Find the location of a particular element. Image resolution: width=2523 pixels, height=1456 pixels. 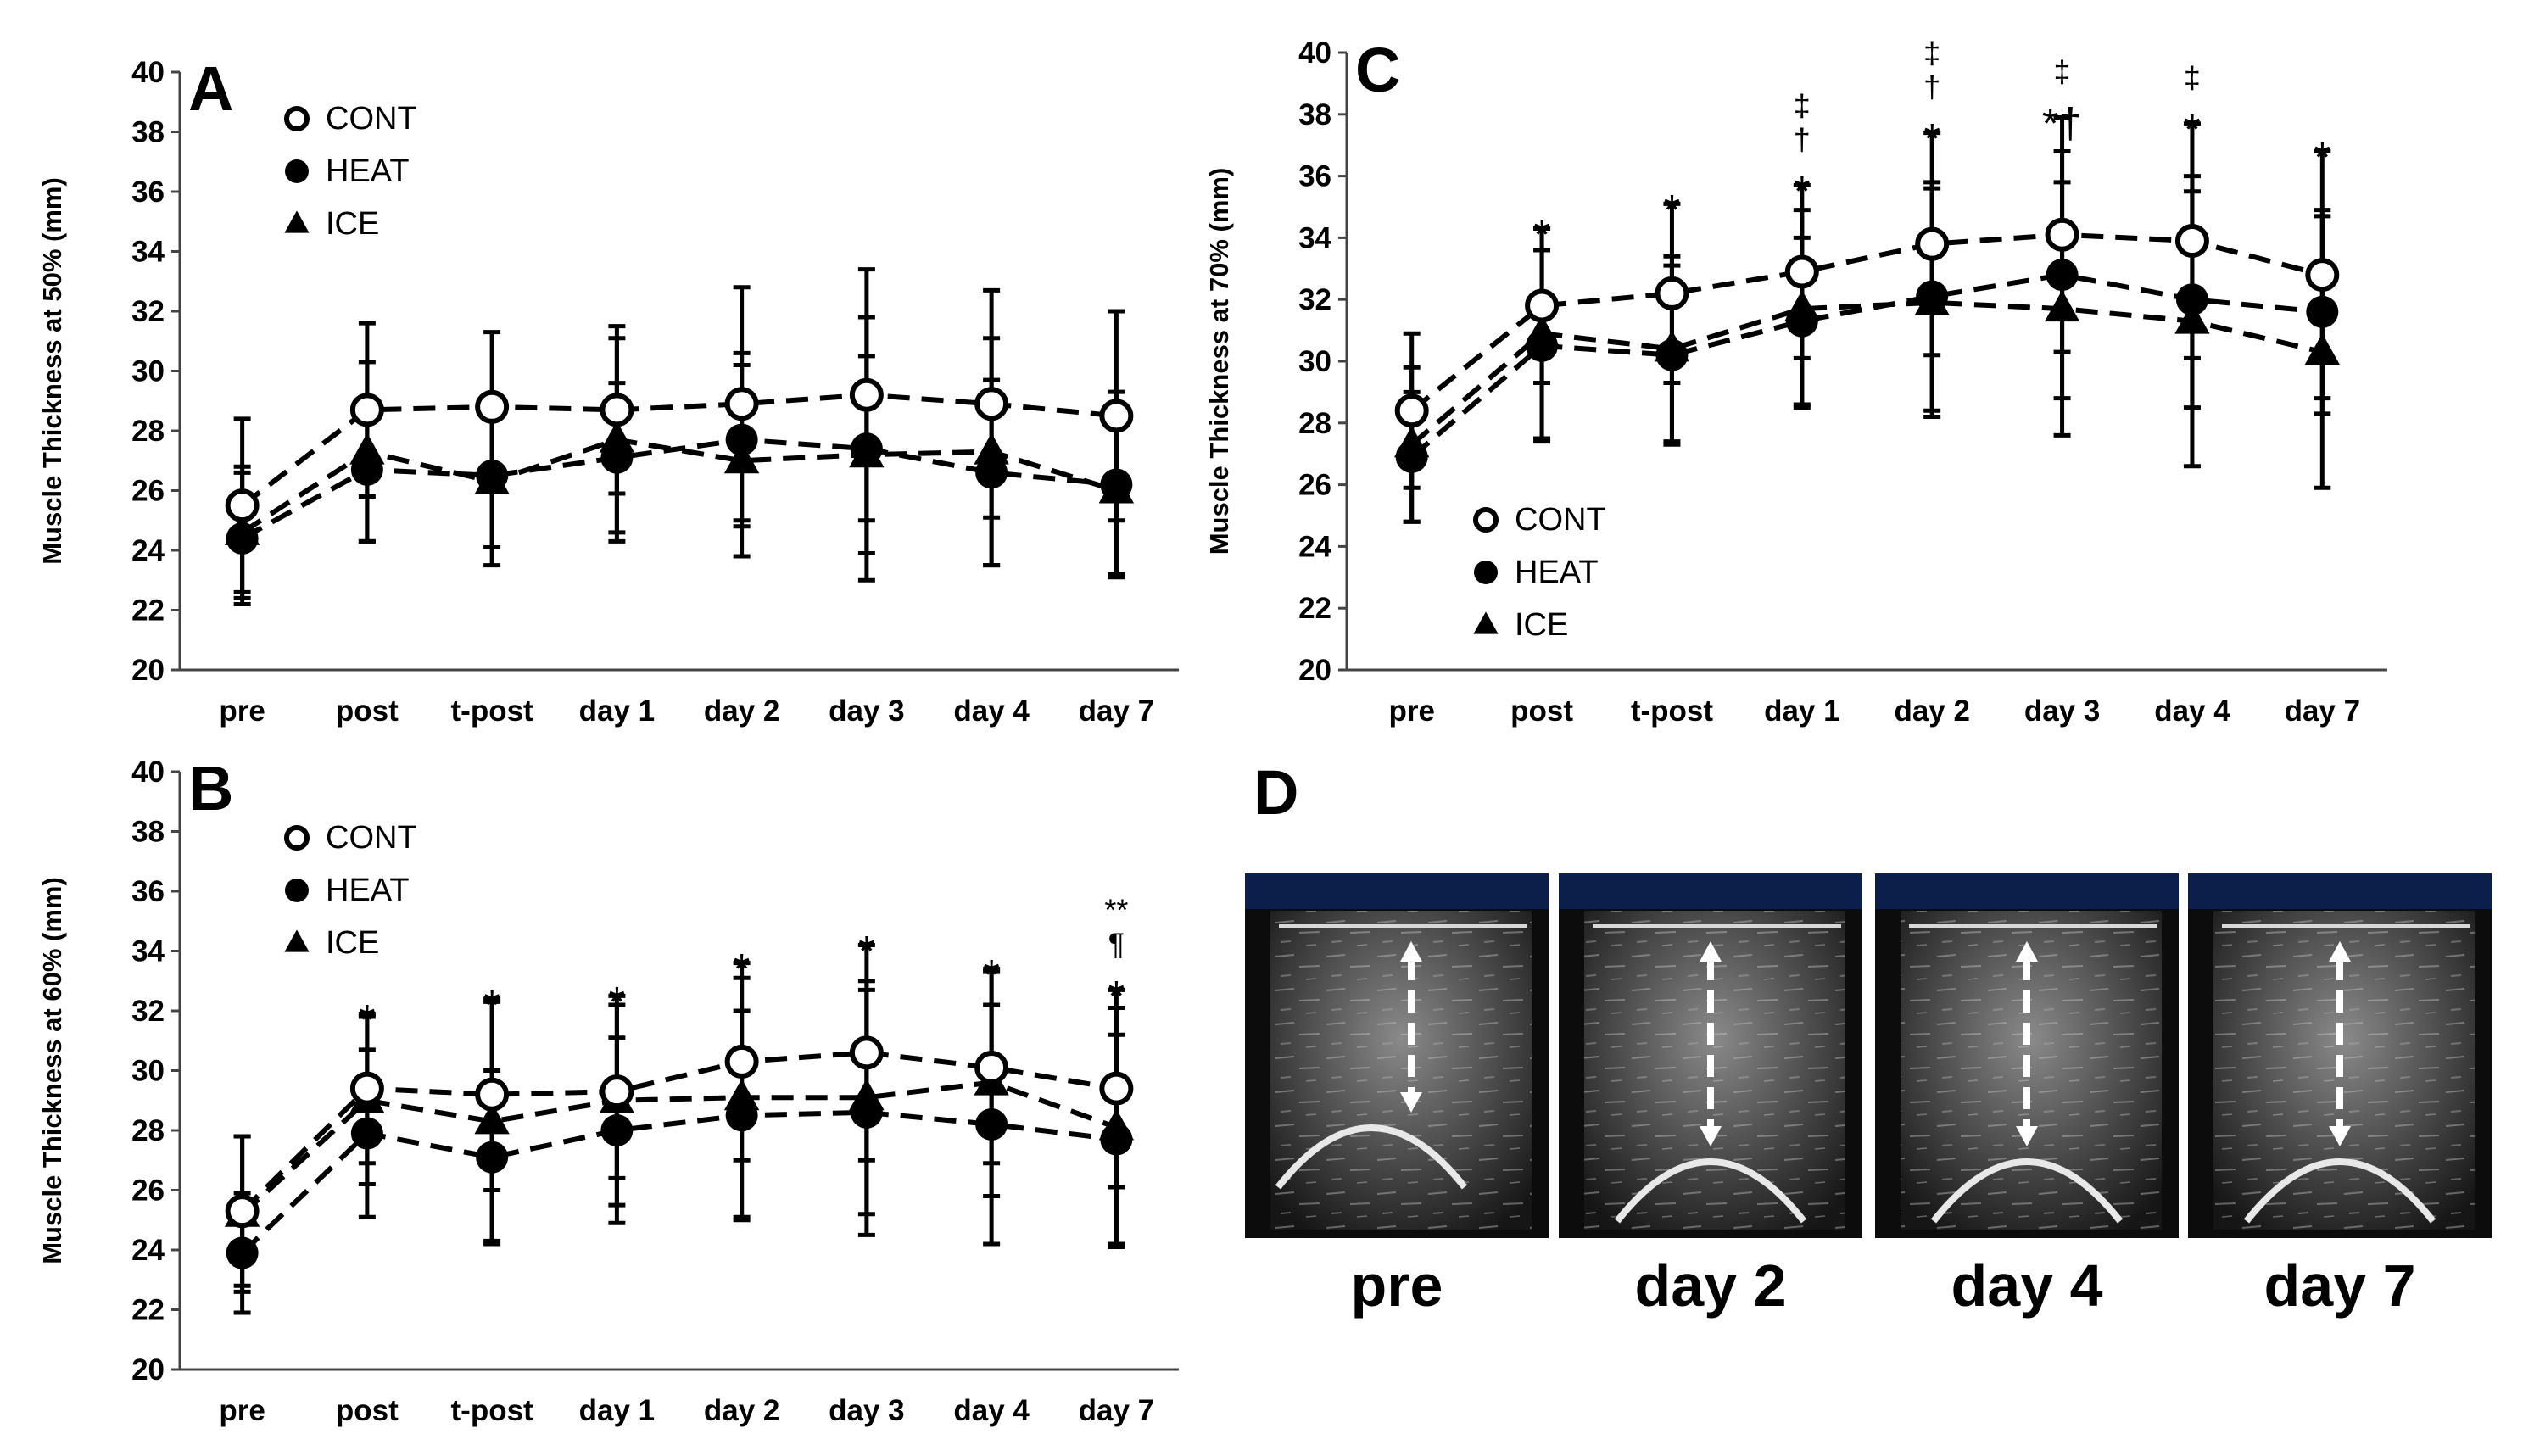

y-axis-label: Muscle Thickness at 60% (mm) is located at coordinates (52, 1070).